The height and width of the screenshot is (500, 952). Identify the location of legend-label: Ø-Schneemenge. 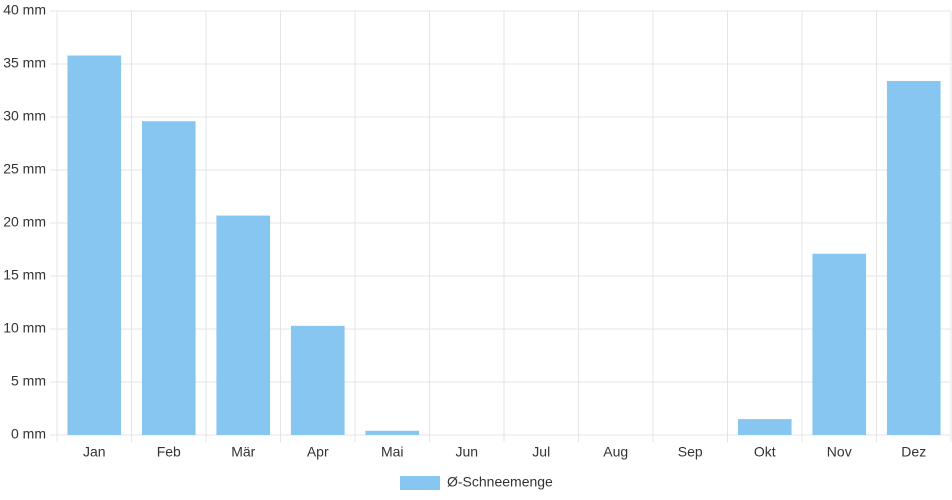
(500, 482).